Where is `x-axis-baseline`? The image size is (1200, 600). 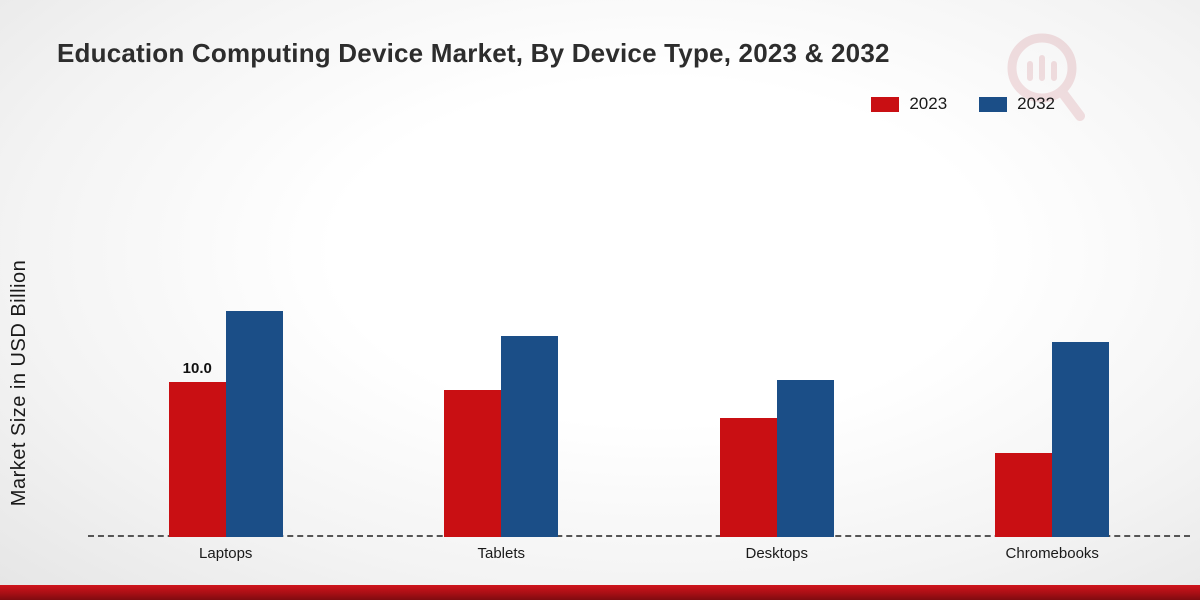
x-axis-baseline is located at coordinates (639, 536).